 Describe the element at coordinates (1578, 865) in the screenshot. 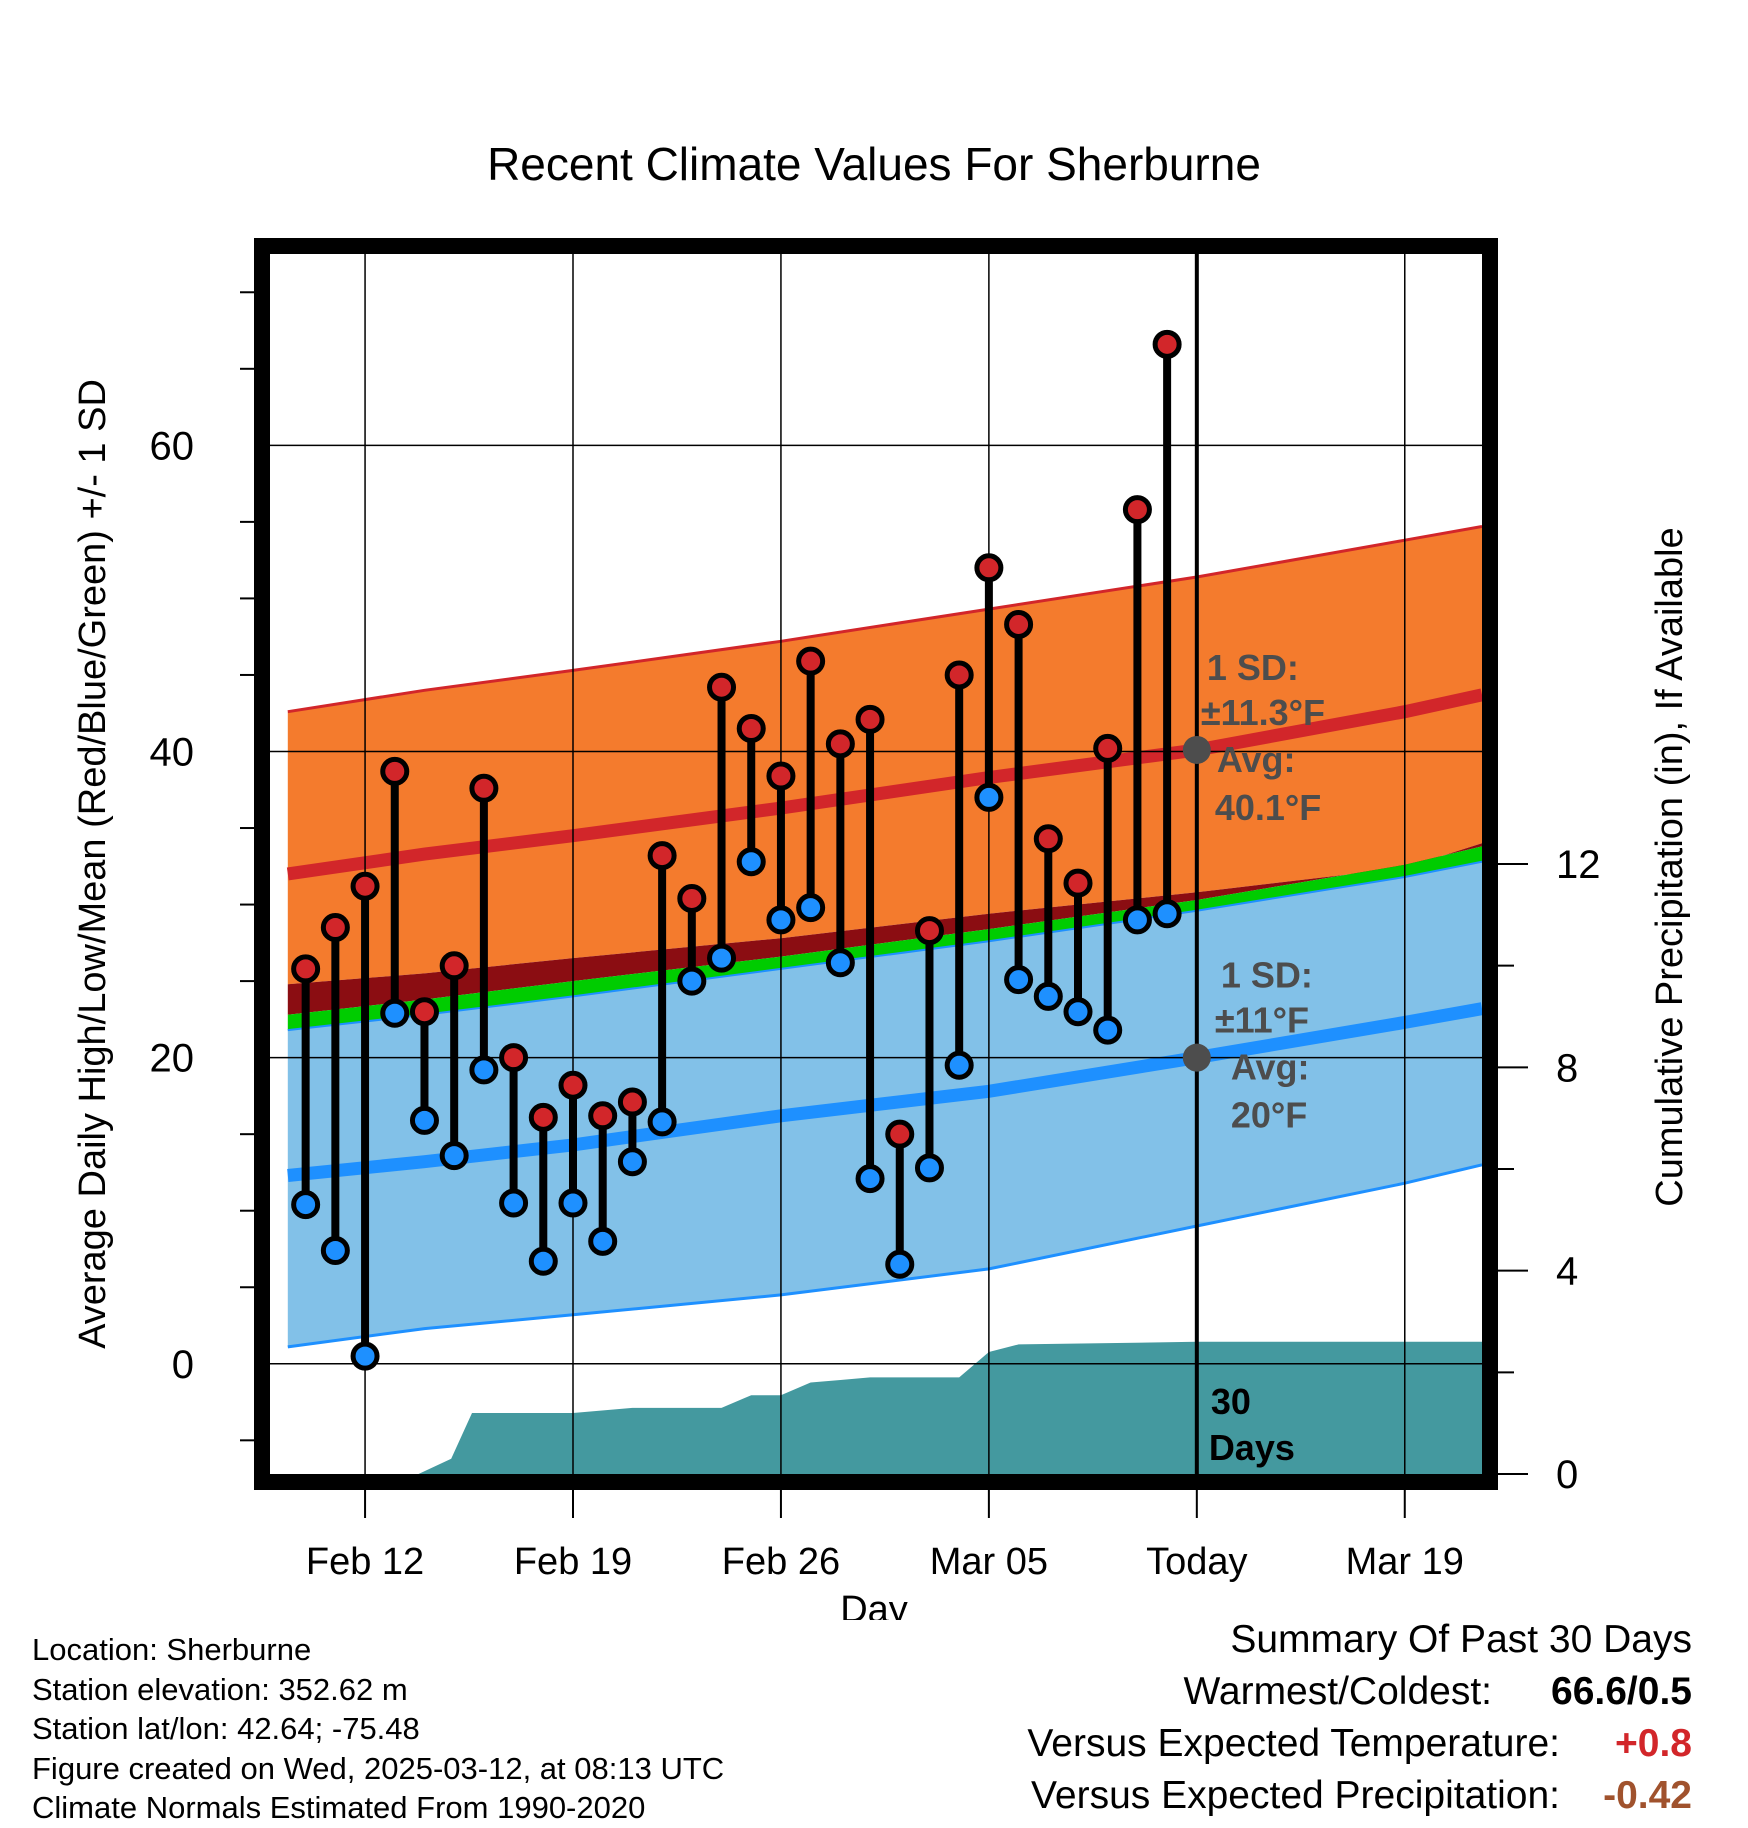

I see `y2-tick-label: 12` at that location.